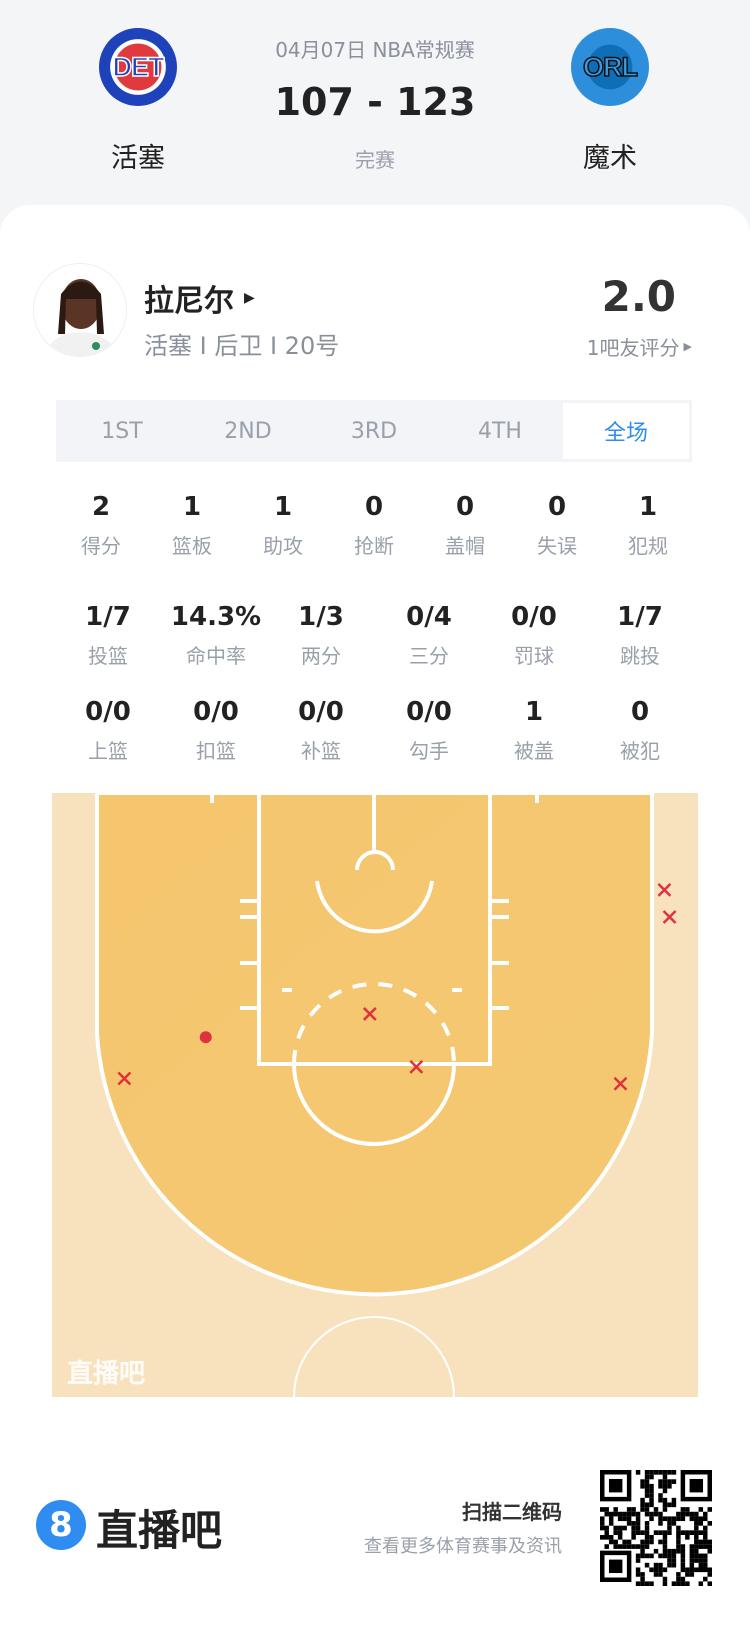 This screenshot has width=750, height=1629. I want to click on stat-value: 14.3%, so click(216, 617).